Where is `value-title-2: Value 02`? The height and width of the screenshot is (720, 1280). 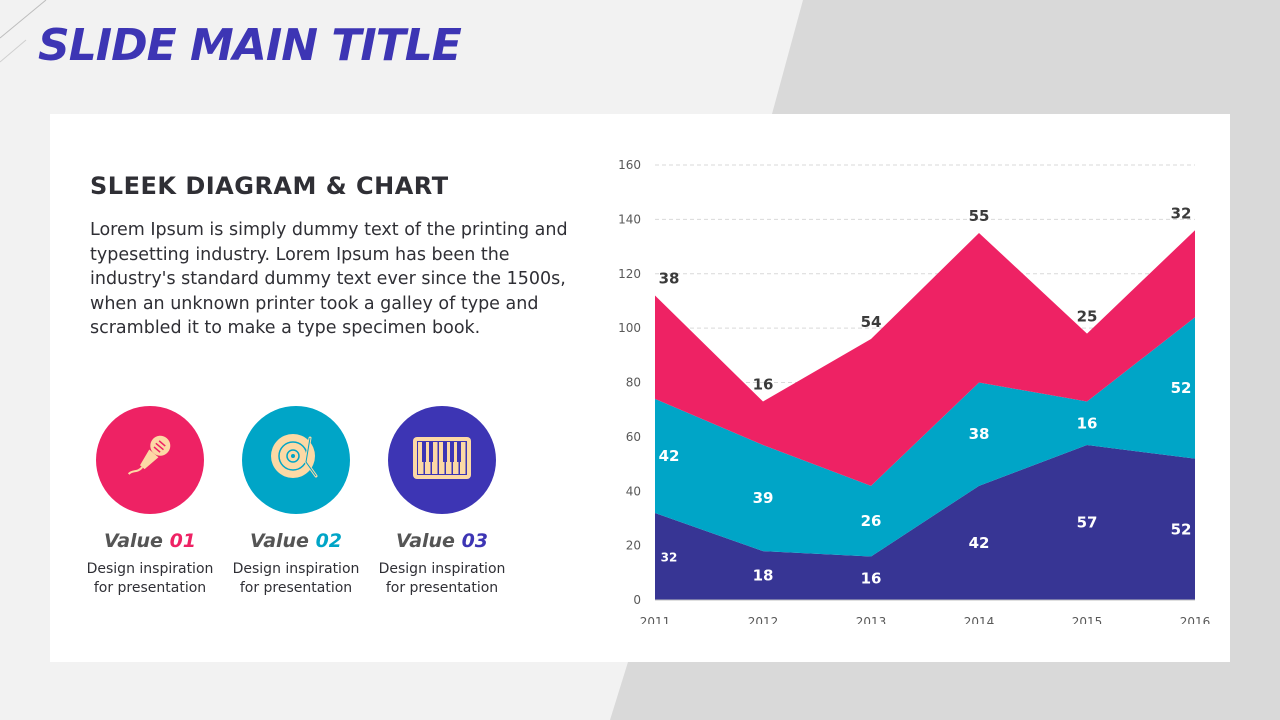
value-title-2: Value 02 is located at coordinates (296, 541).